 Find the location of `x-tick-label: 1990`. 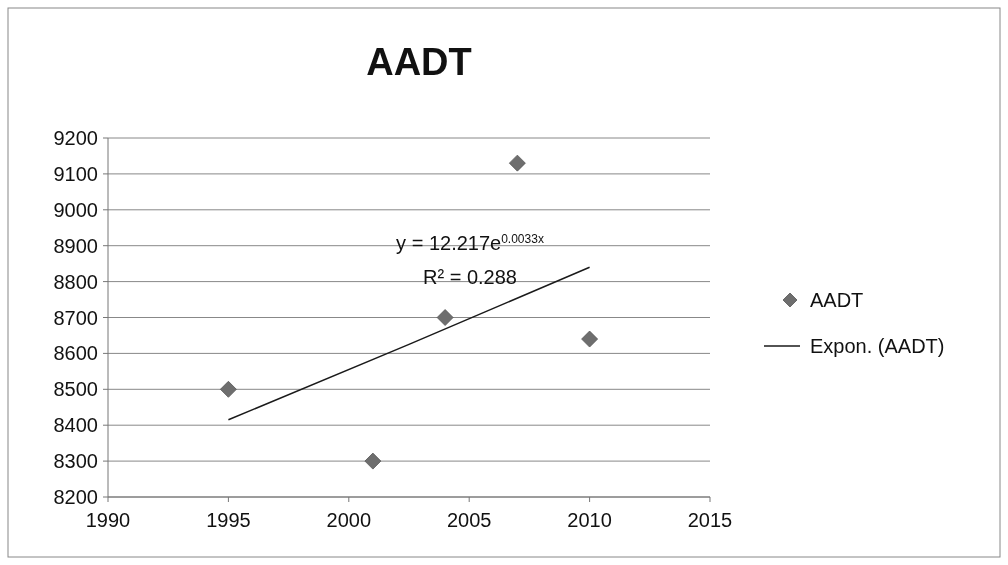

x-tick-label: 1990 is located at coordinates (108, 520).